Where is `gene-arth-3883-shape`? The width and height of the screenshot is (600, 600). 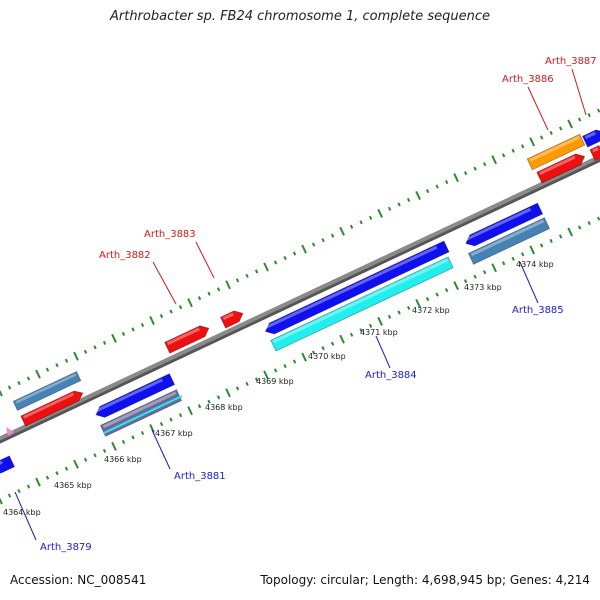
gene-arth-3883-shape is located at coordinates (231, 319).